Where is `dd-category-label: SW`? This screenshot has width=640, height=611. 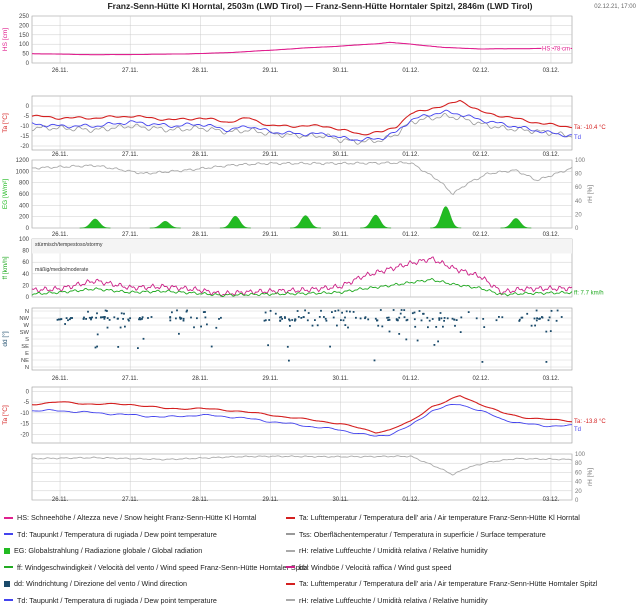
dd-category-label: SW is located at coordinates (25, 333).